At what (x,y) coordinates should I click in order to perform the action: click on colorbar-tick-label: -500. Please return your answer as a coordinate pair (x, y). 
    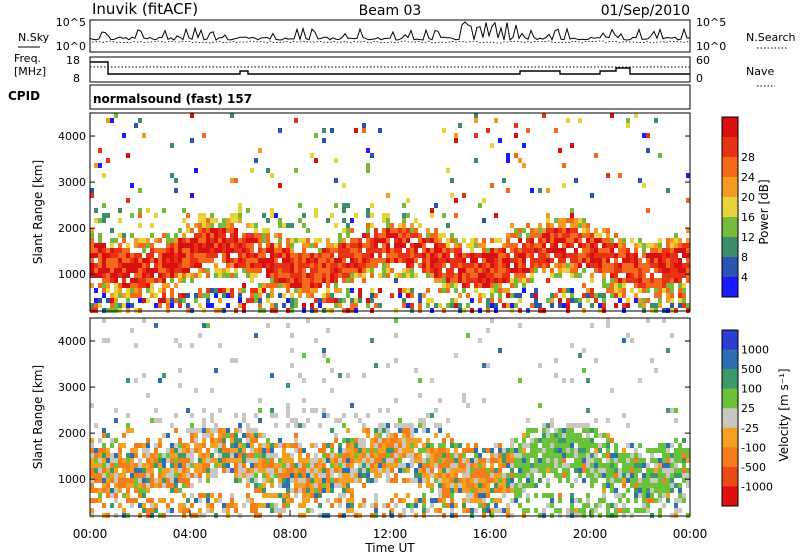
    Looking at the image, I should click on (753, 467).